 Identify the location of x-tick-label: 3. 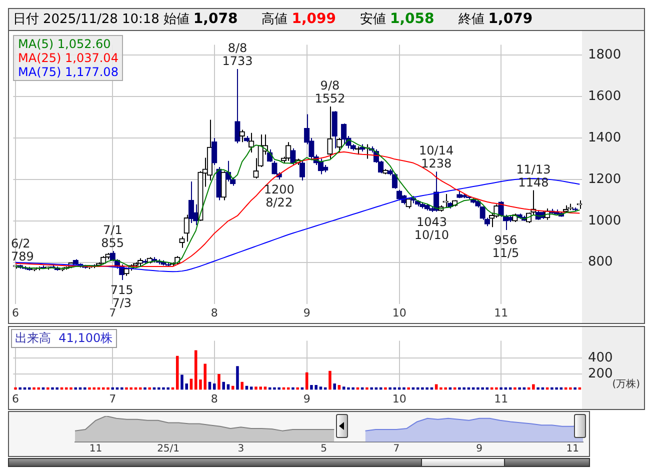
(241, 449).